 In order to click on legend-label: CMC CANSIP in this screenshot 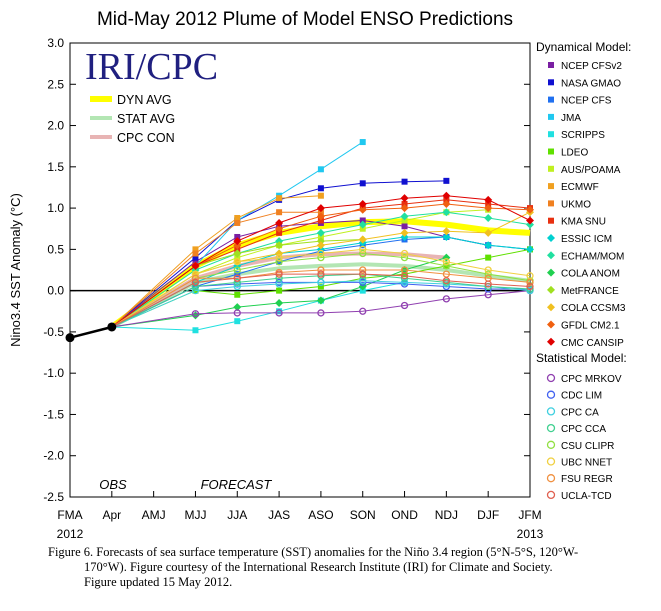, I will do `click(592, 343)`.